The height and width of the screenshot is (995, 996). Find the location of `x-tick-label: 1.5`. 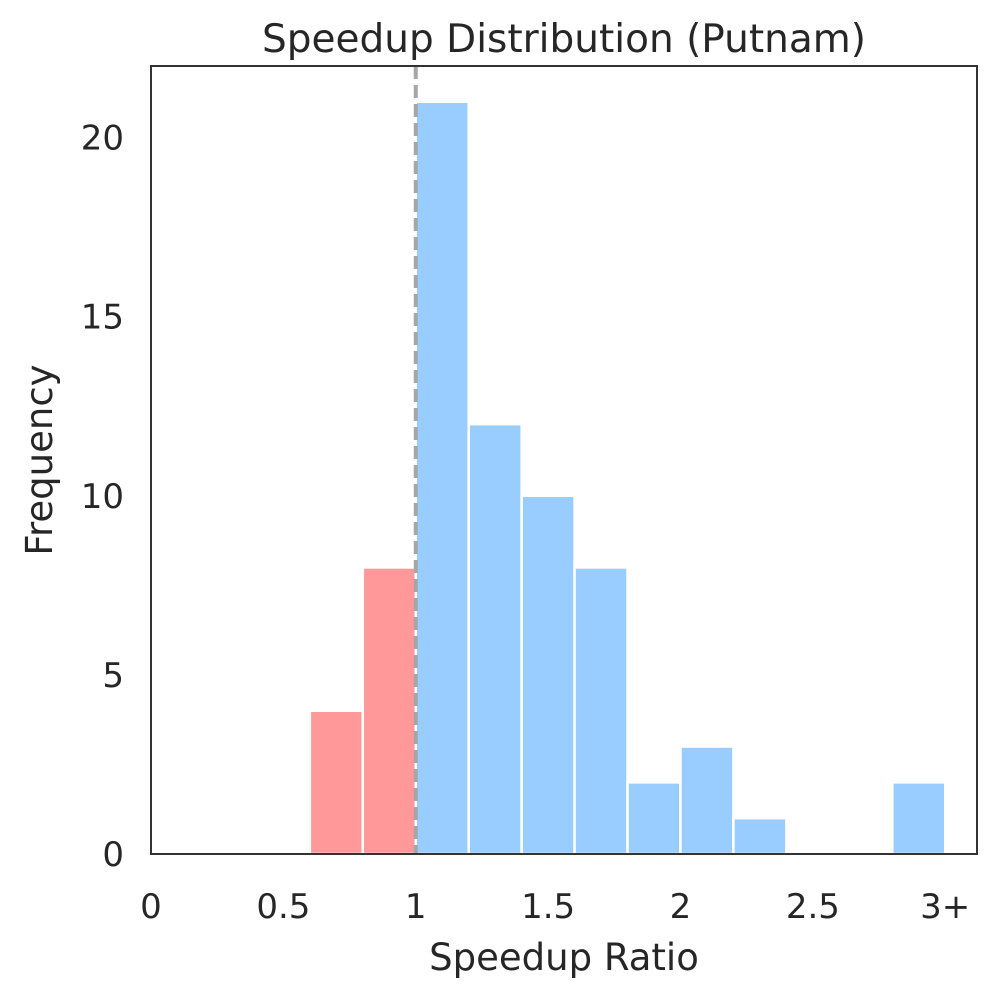

x-tick-label: 1.5 is located at coordinates (548, 907).